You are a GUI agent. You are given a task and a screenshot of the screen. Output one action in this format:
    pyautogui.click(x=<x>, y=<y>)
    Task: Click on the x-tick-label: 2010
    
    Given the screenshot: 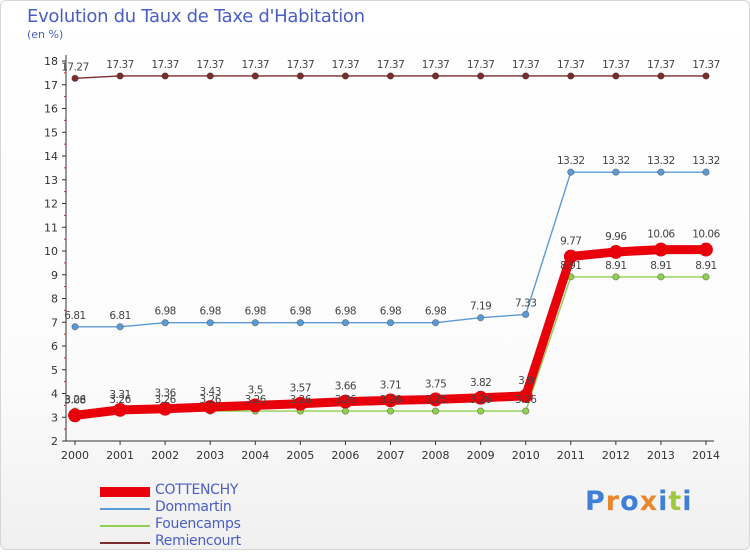 What is the action you would take?
    pyautogui.click(x=526, y=455)
    